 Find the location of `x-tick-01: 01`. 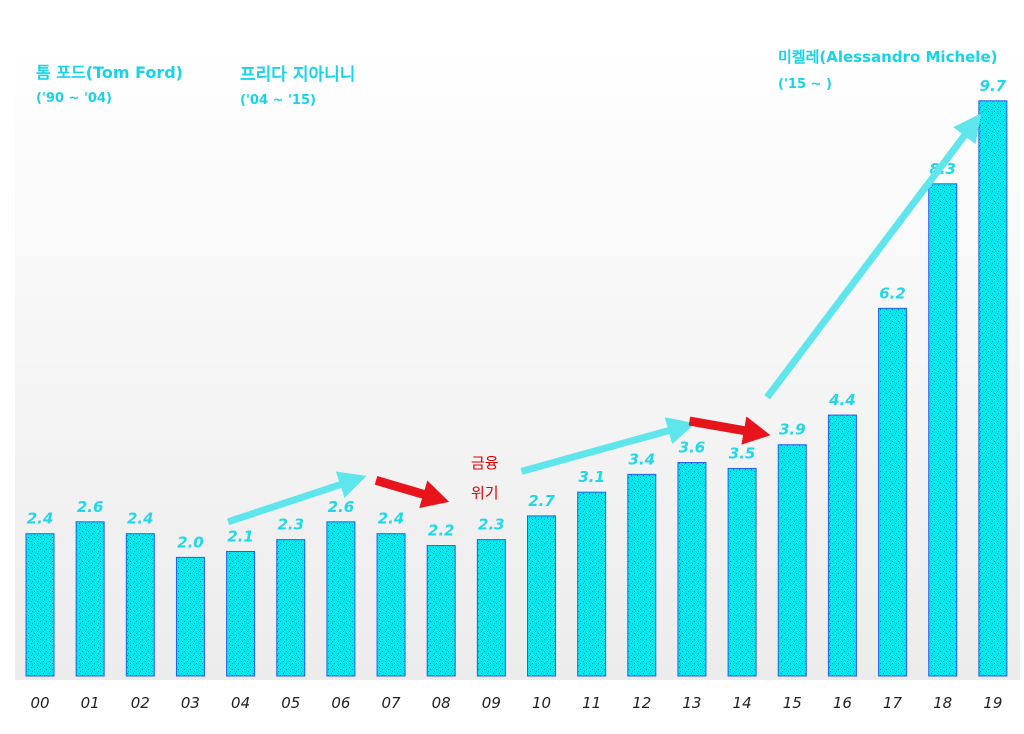

x-tick-01: 01 is located at coordinates (90, 703).